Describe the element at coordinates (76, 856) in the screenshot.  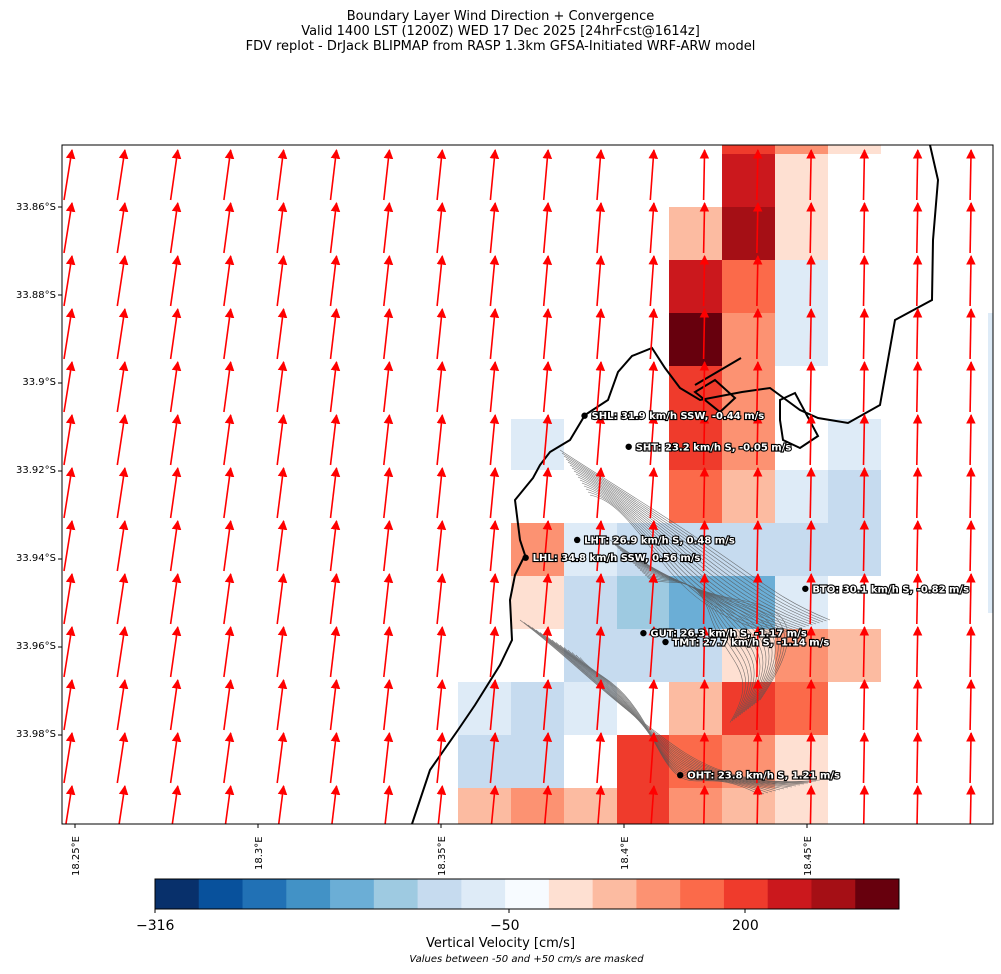
I see `x-tick-label: 18.25°E` at that location.